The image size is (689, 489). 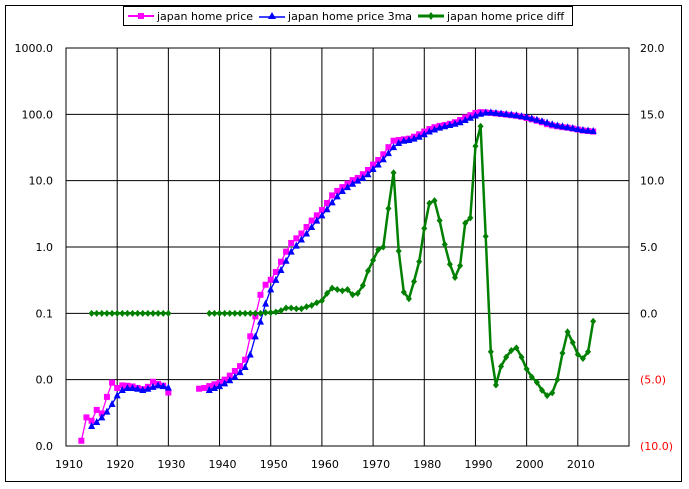 What do you see at coordinates (190, 16) in the screenshot?
I see `legend-item-price: japan home price` at bounding box center [190, 16].